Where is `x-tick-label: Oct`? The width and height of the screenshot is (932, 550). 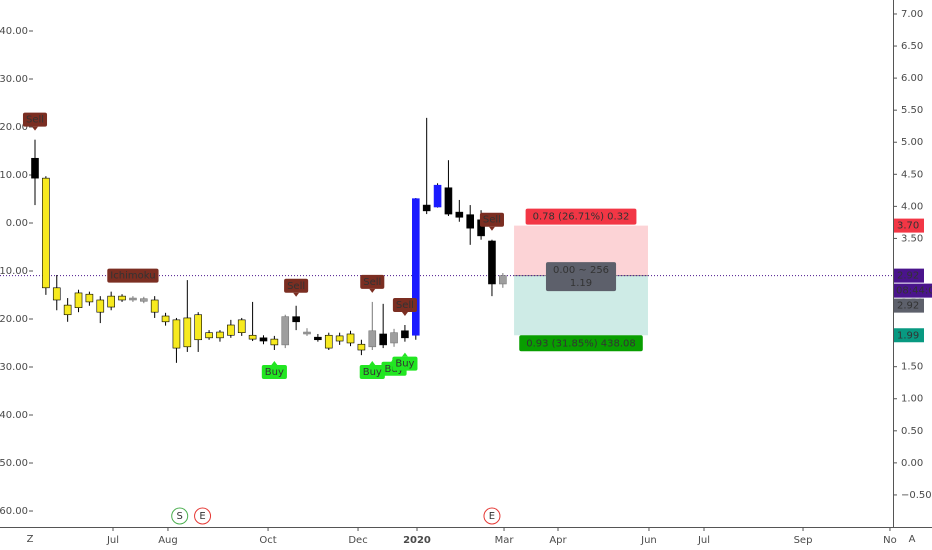
x-tick-label: Oct is located at coordinates (267, 540).